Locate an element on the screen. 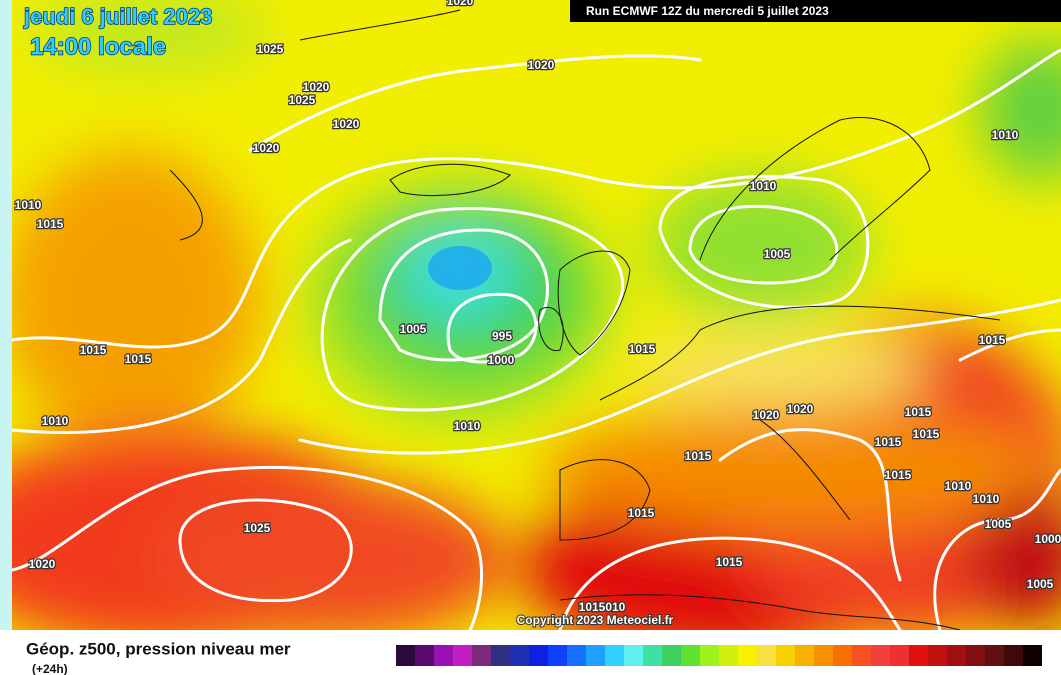 The height and width of the screenshot is (675, 1061). legend-subtitle: (+24h) is located at coordinates (50, 668).